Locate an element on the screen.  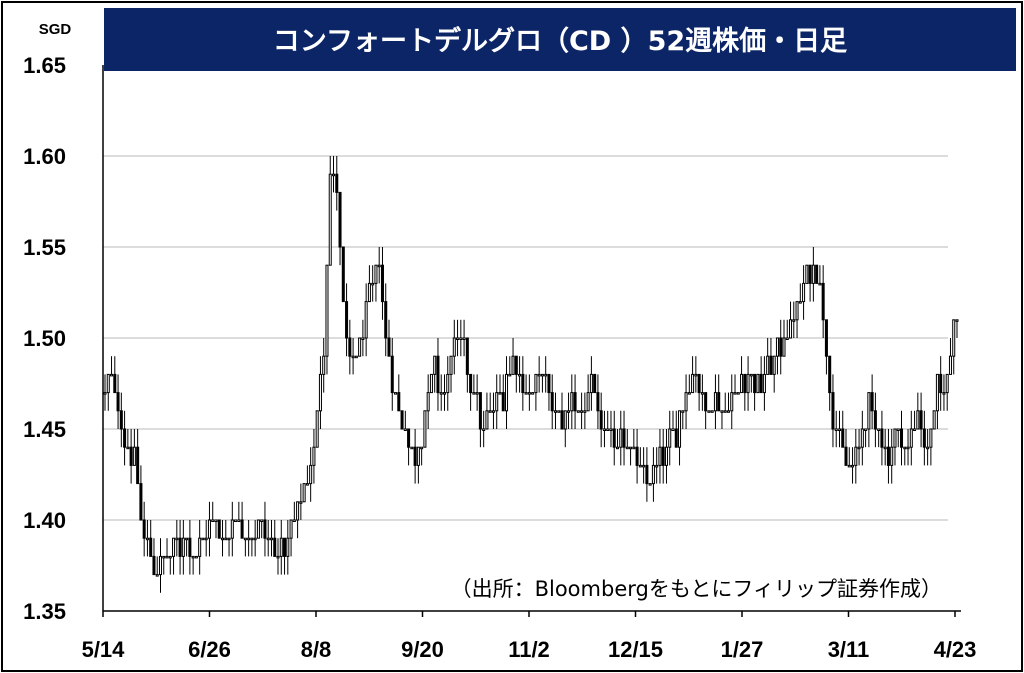
x-tick-label: 9/20 is located at coordinates (422, 649).